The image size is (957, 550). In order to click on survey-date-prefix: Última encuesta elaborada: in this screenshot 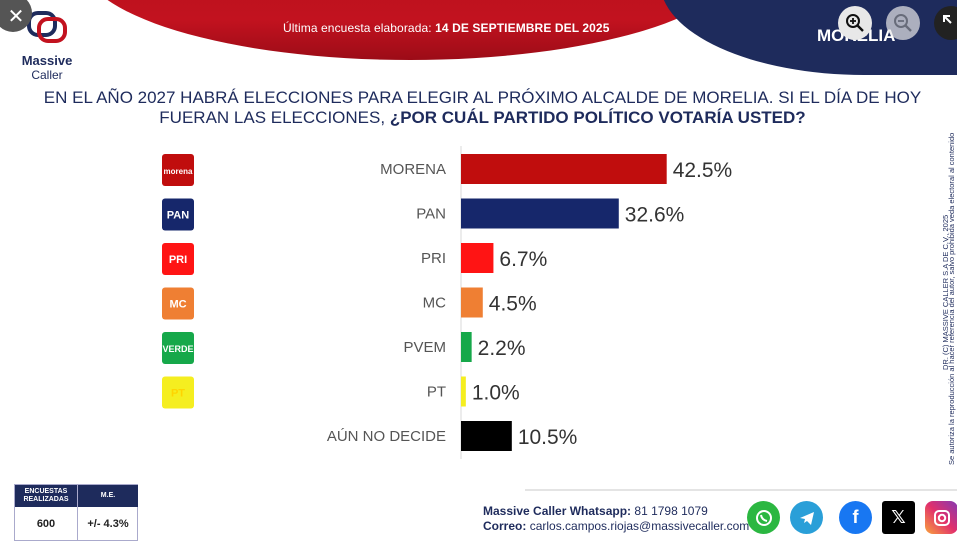, I will do `click(359, 28)`.